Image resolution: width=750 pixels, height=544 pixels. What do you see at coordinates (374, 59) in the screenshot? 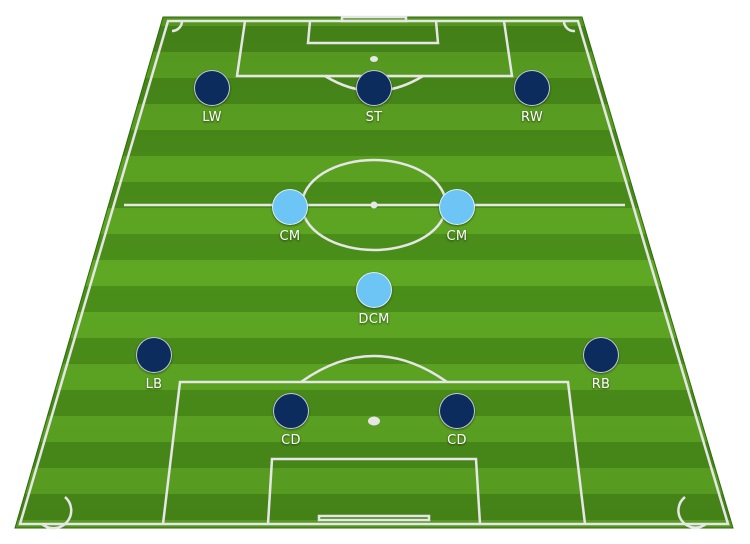
I see `top-penalty-spot` at bounding box center [374, 59].